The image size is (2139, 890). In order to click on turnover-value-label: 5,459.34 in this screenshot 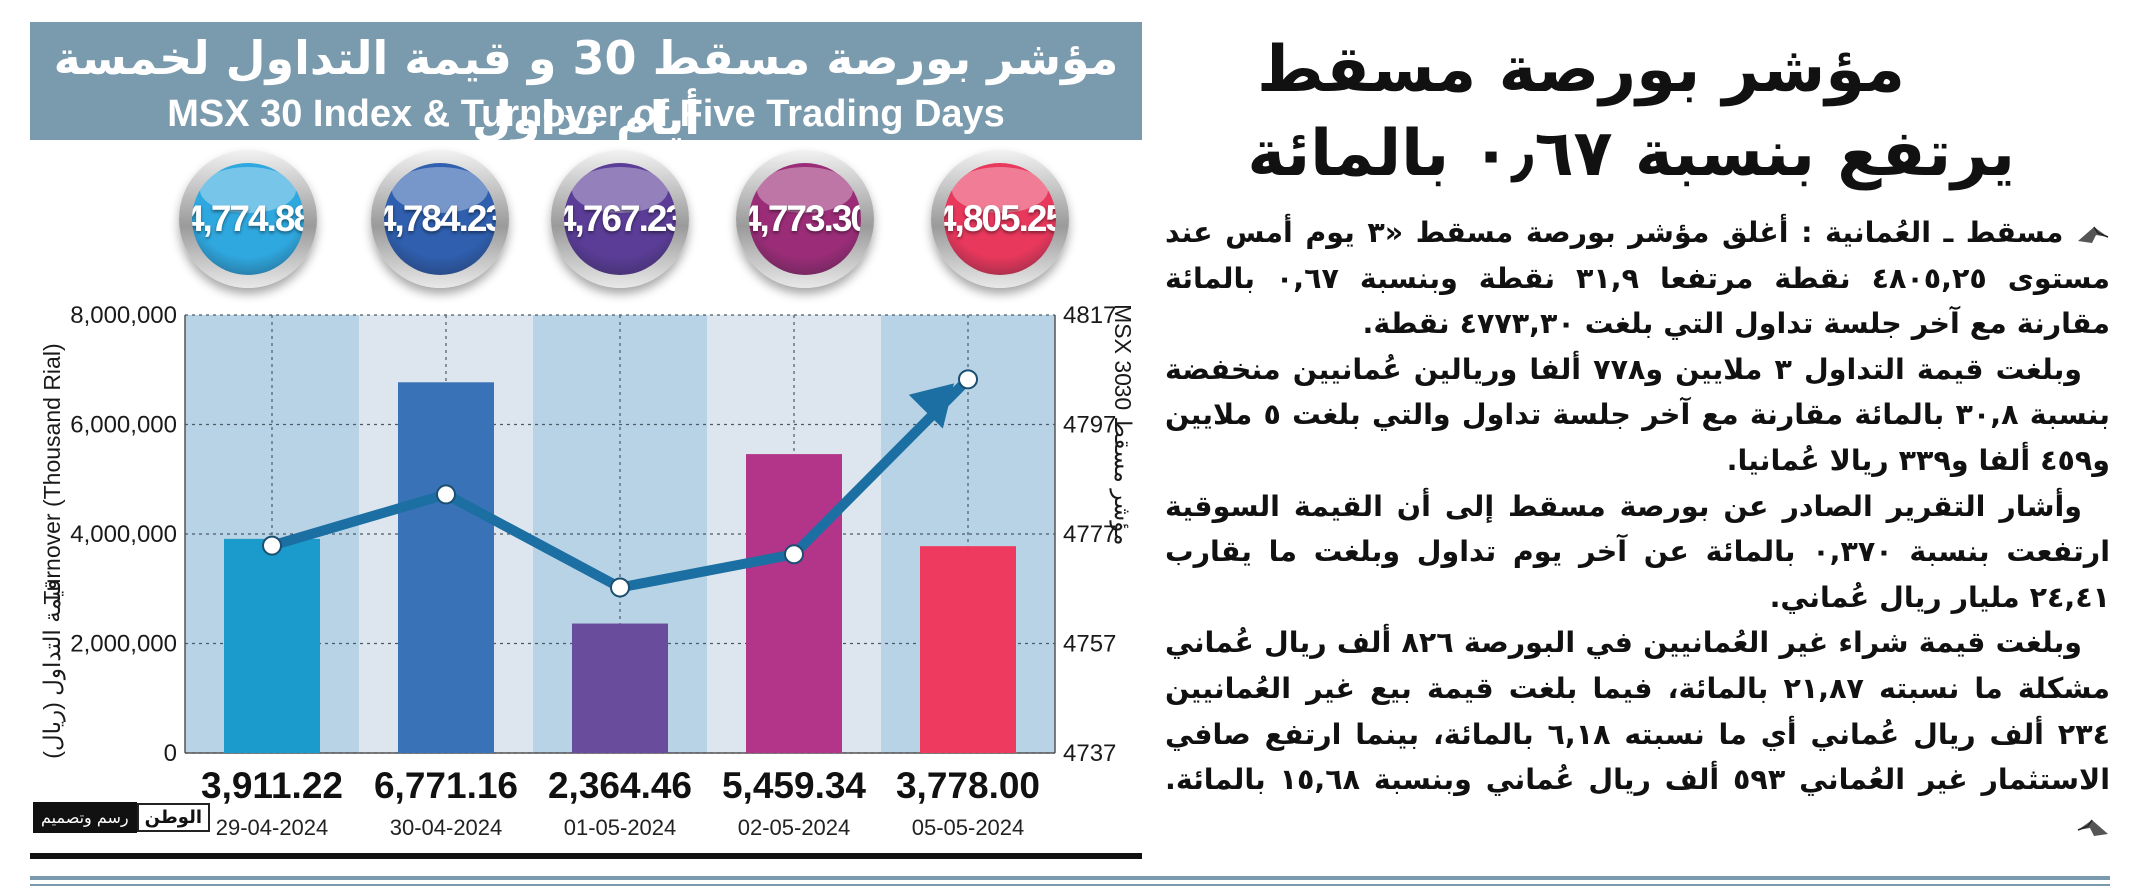, I will do `click(794, 785)`.